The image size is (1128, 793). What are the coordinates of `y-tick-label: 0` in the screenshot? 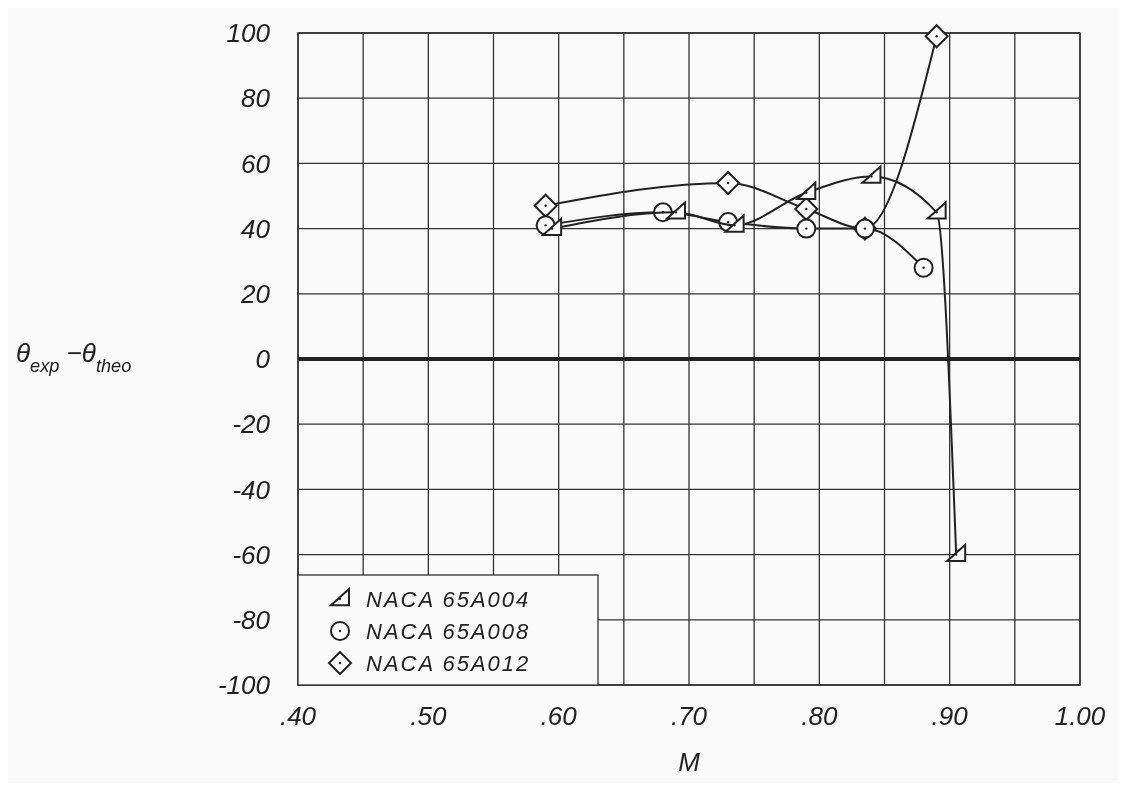 It's located at (263, 359).